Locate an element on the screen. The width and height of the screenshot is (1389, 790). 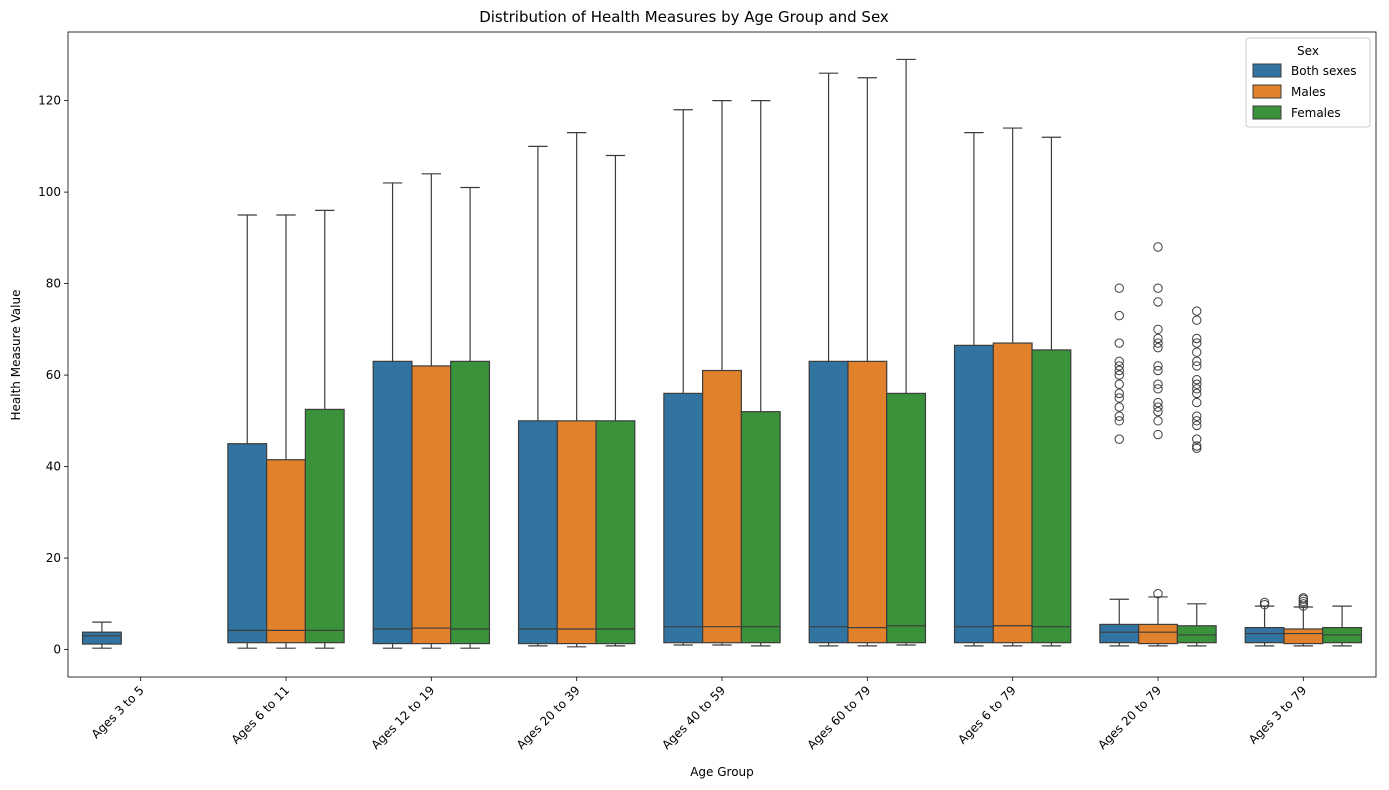
legend-frame is located at coordinates (1308, 82).